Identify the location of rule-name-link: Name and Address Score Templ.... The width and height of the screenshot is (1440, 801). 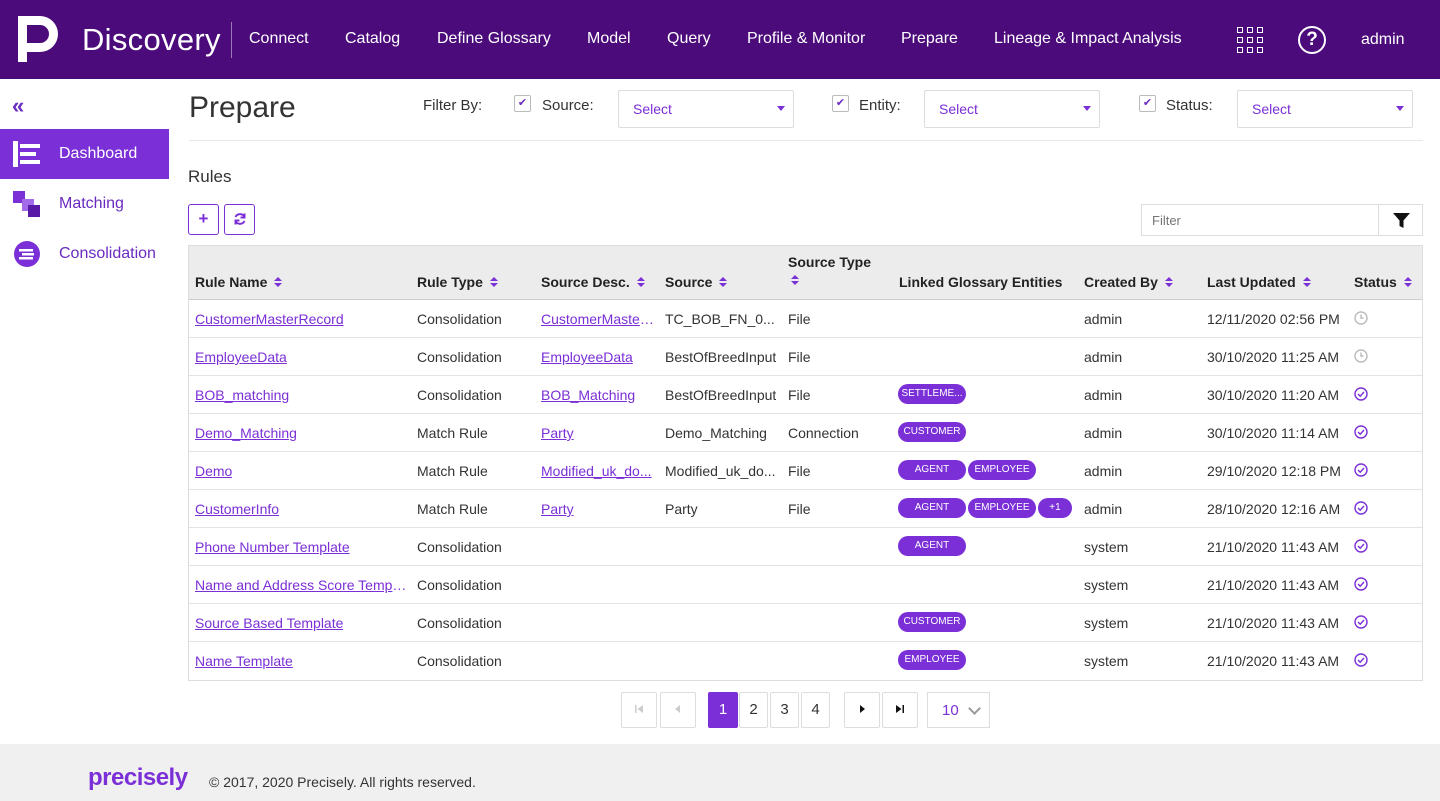
(301, 585).